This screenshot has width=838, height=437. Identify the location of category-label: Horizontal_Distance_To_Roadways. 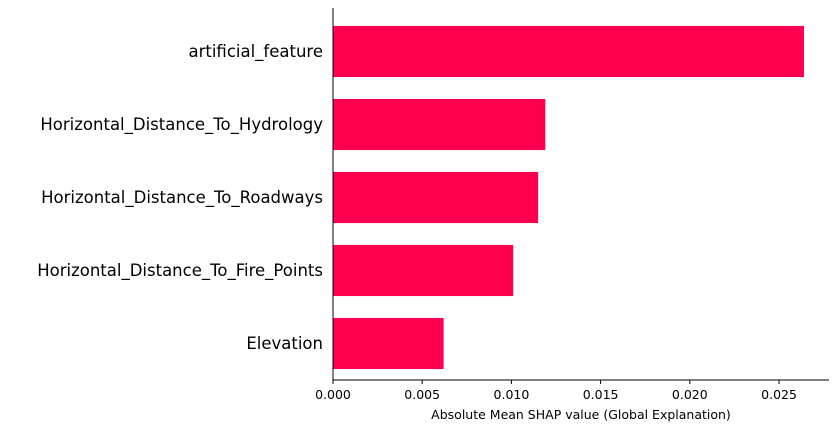
(182, 198).